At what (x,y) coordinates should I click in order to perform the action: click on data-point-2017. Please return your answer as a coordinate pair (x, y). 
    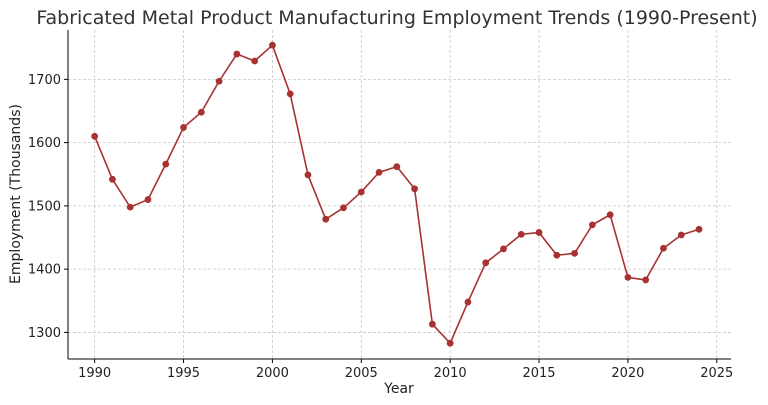
    Looking at the image, I should click on (574, 253).